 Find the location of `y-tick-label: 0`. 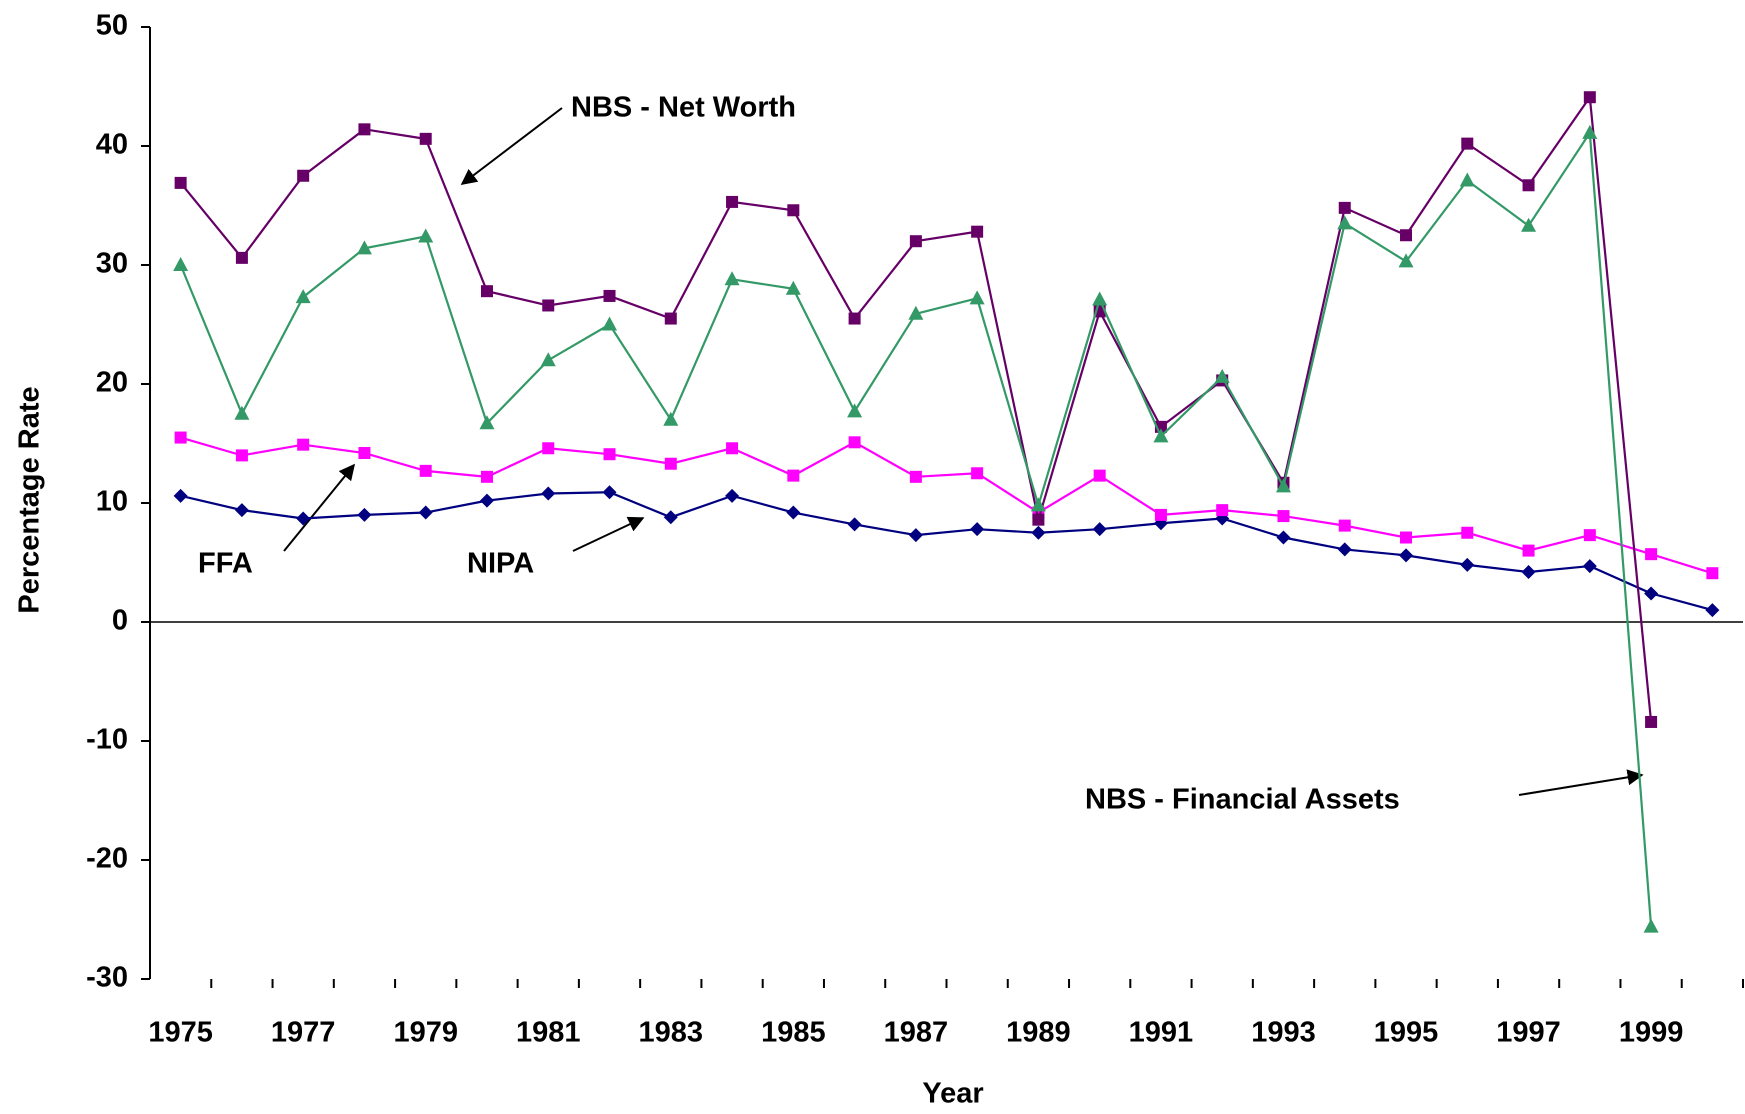

y-tick-label: 0 is located at coordinates (120, 621).